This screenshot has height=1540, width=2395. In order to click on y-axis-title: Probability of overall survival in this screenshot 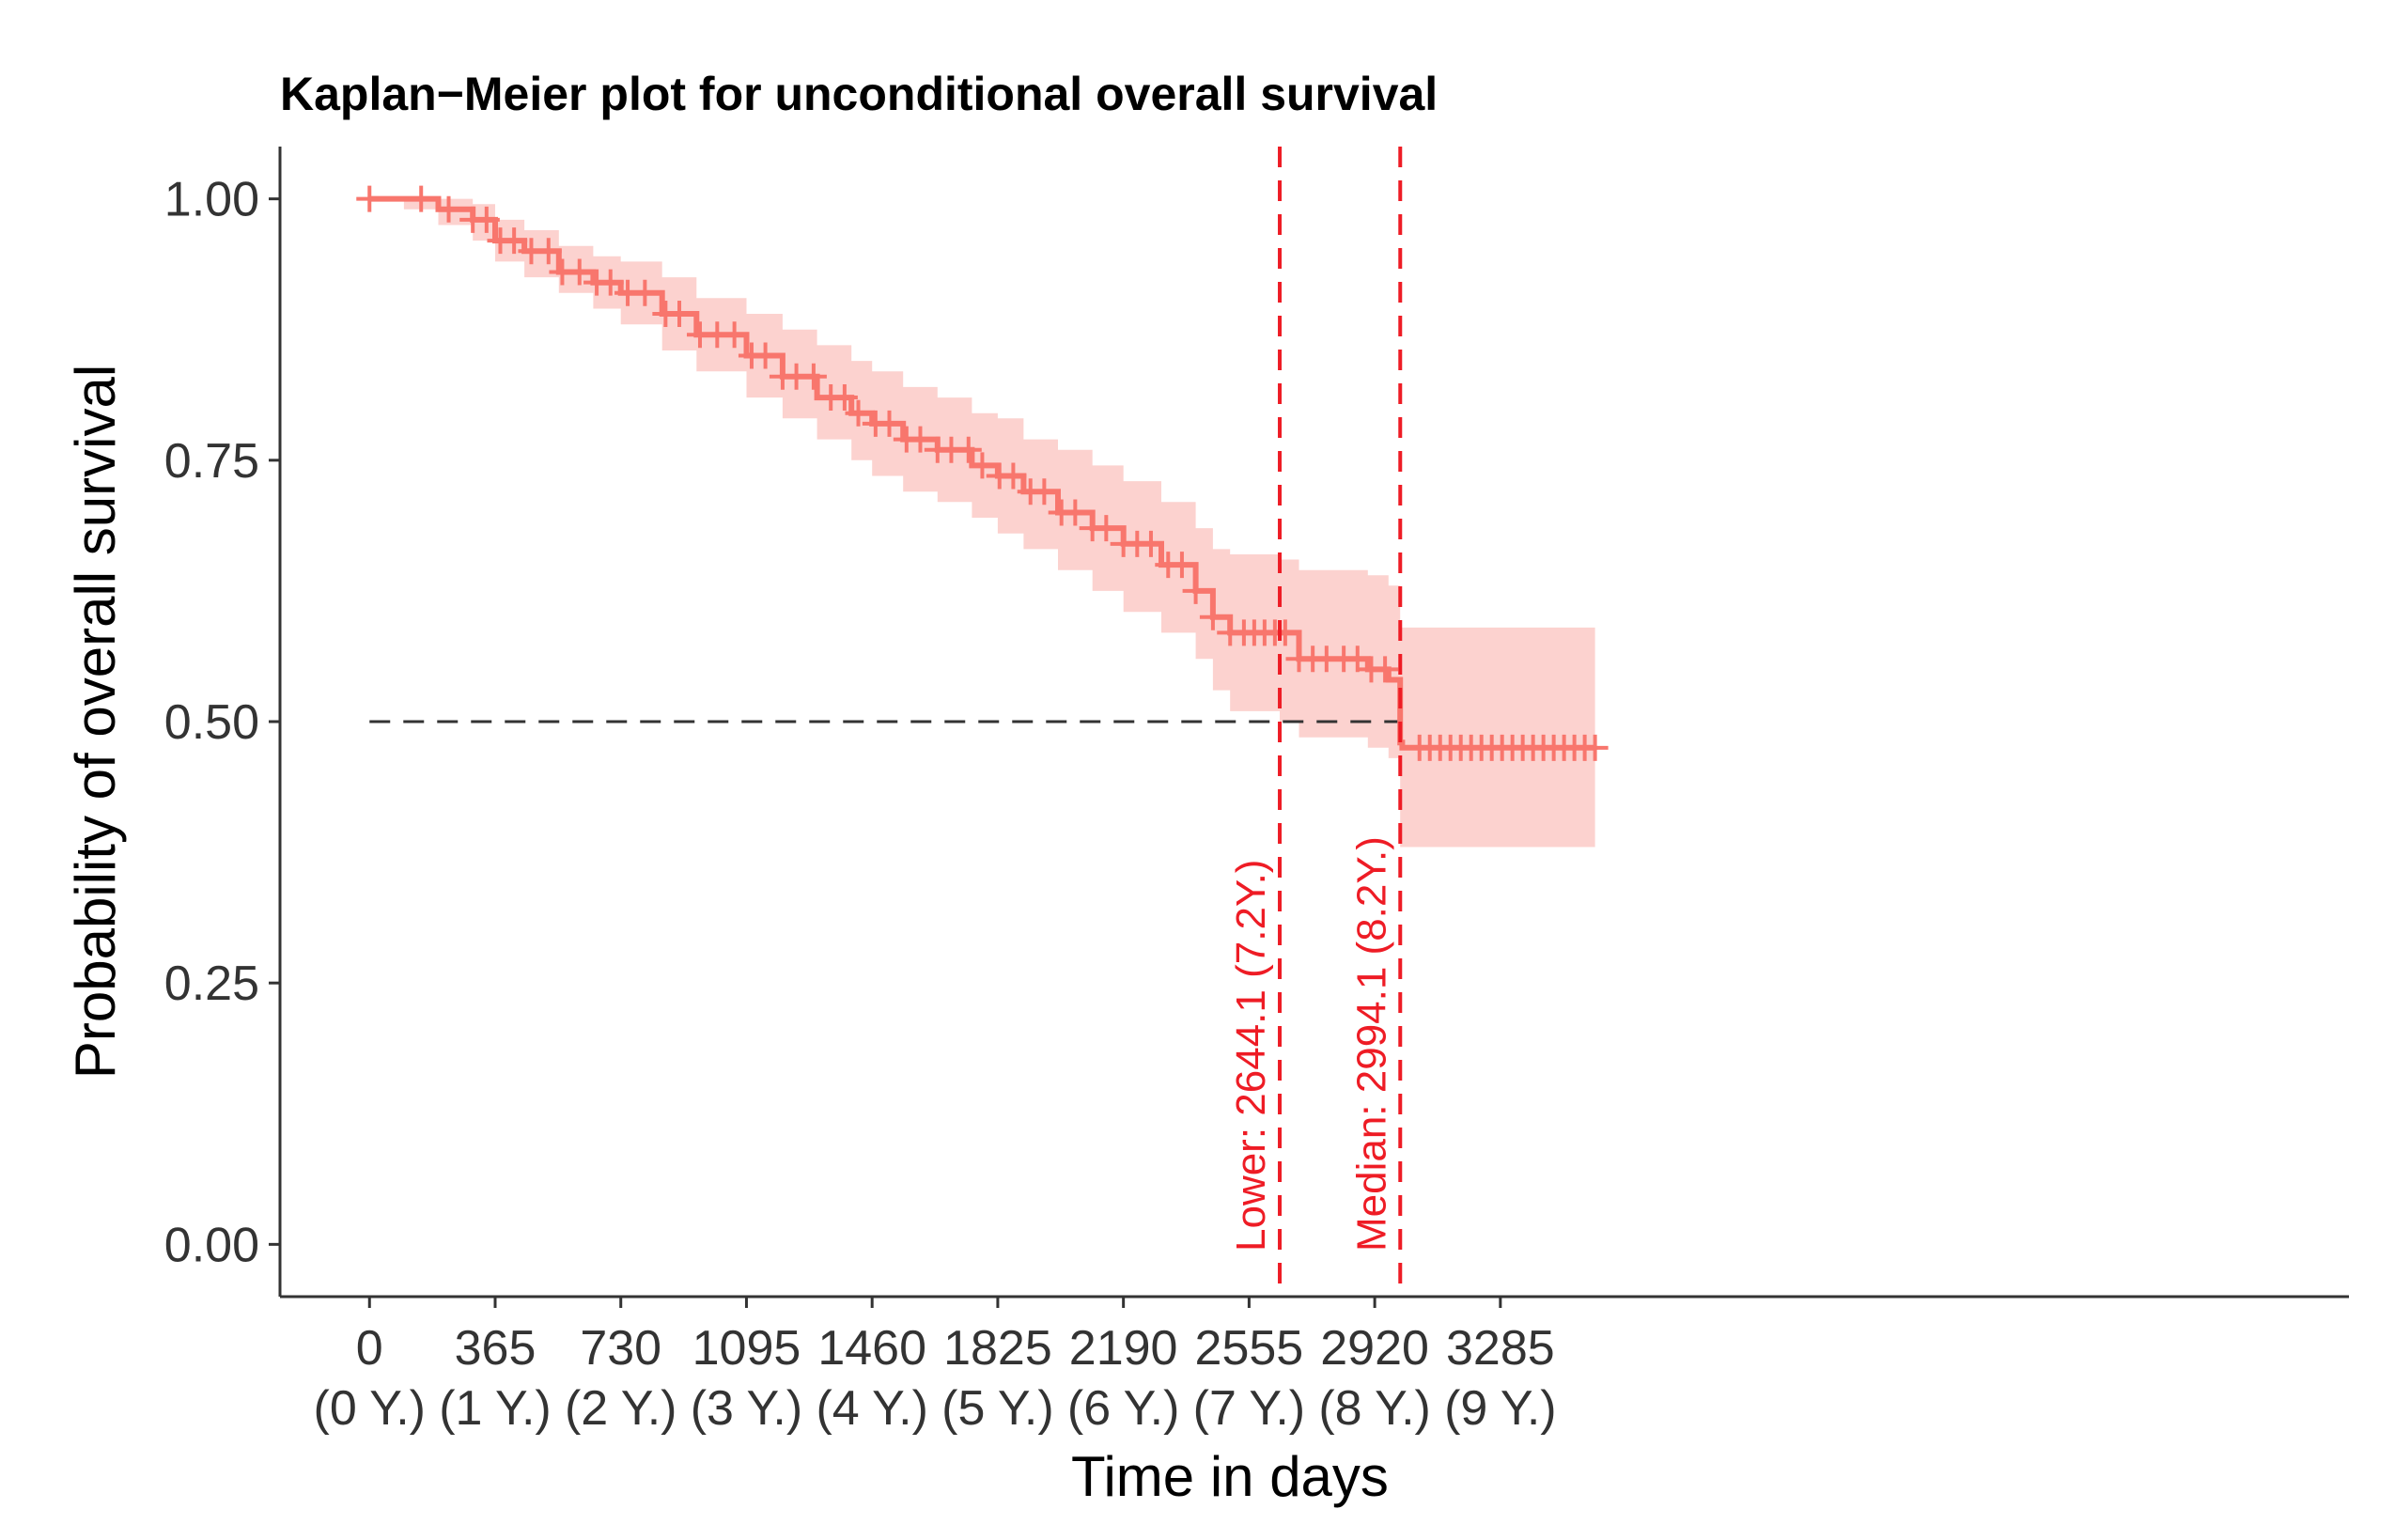, I will do `click(95, 722)`.